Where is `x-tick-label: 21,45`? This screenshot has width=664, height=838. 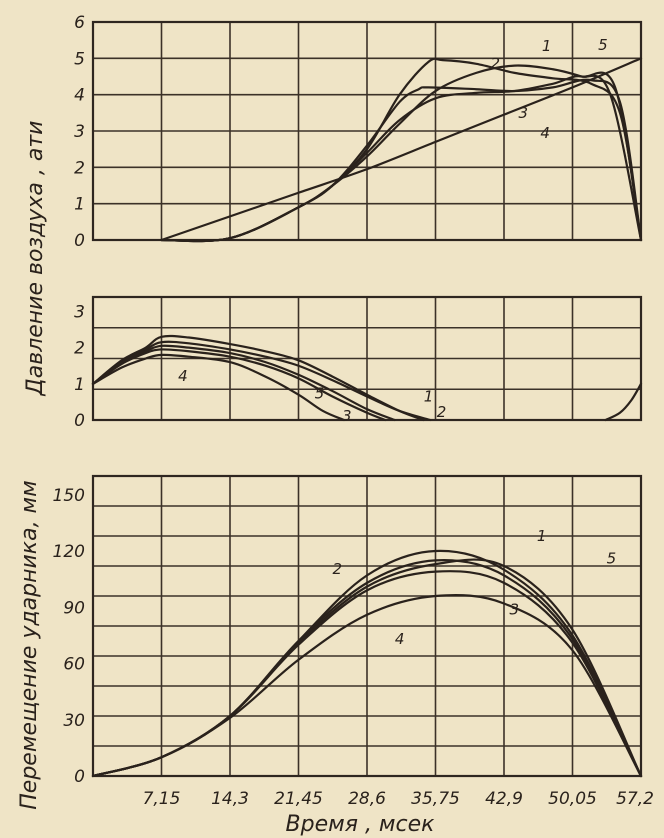 x-tick-label: 21,45 is located at coordinates (298, 799).